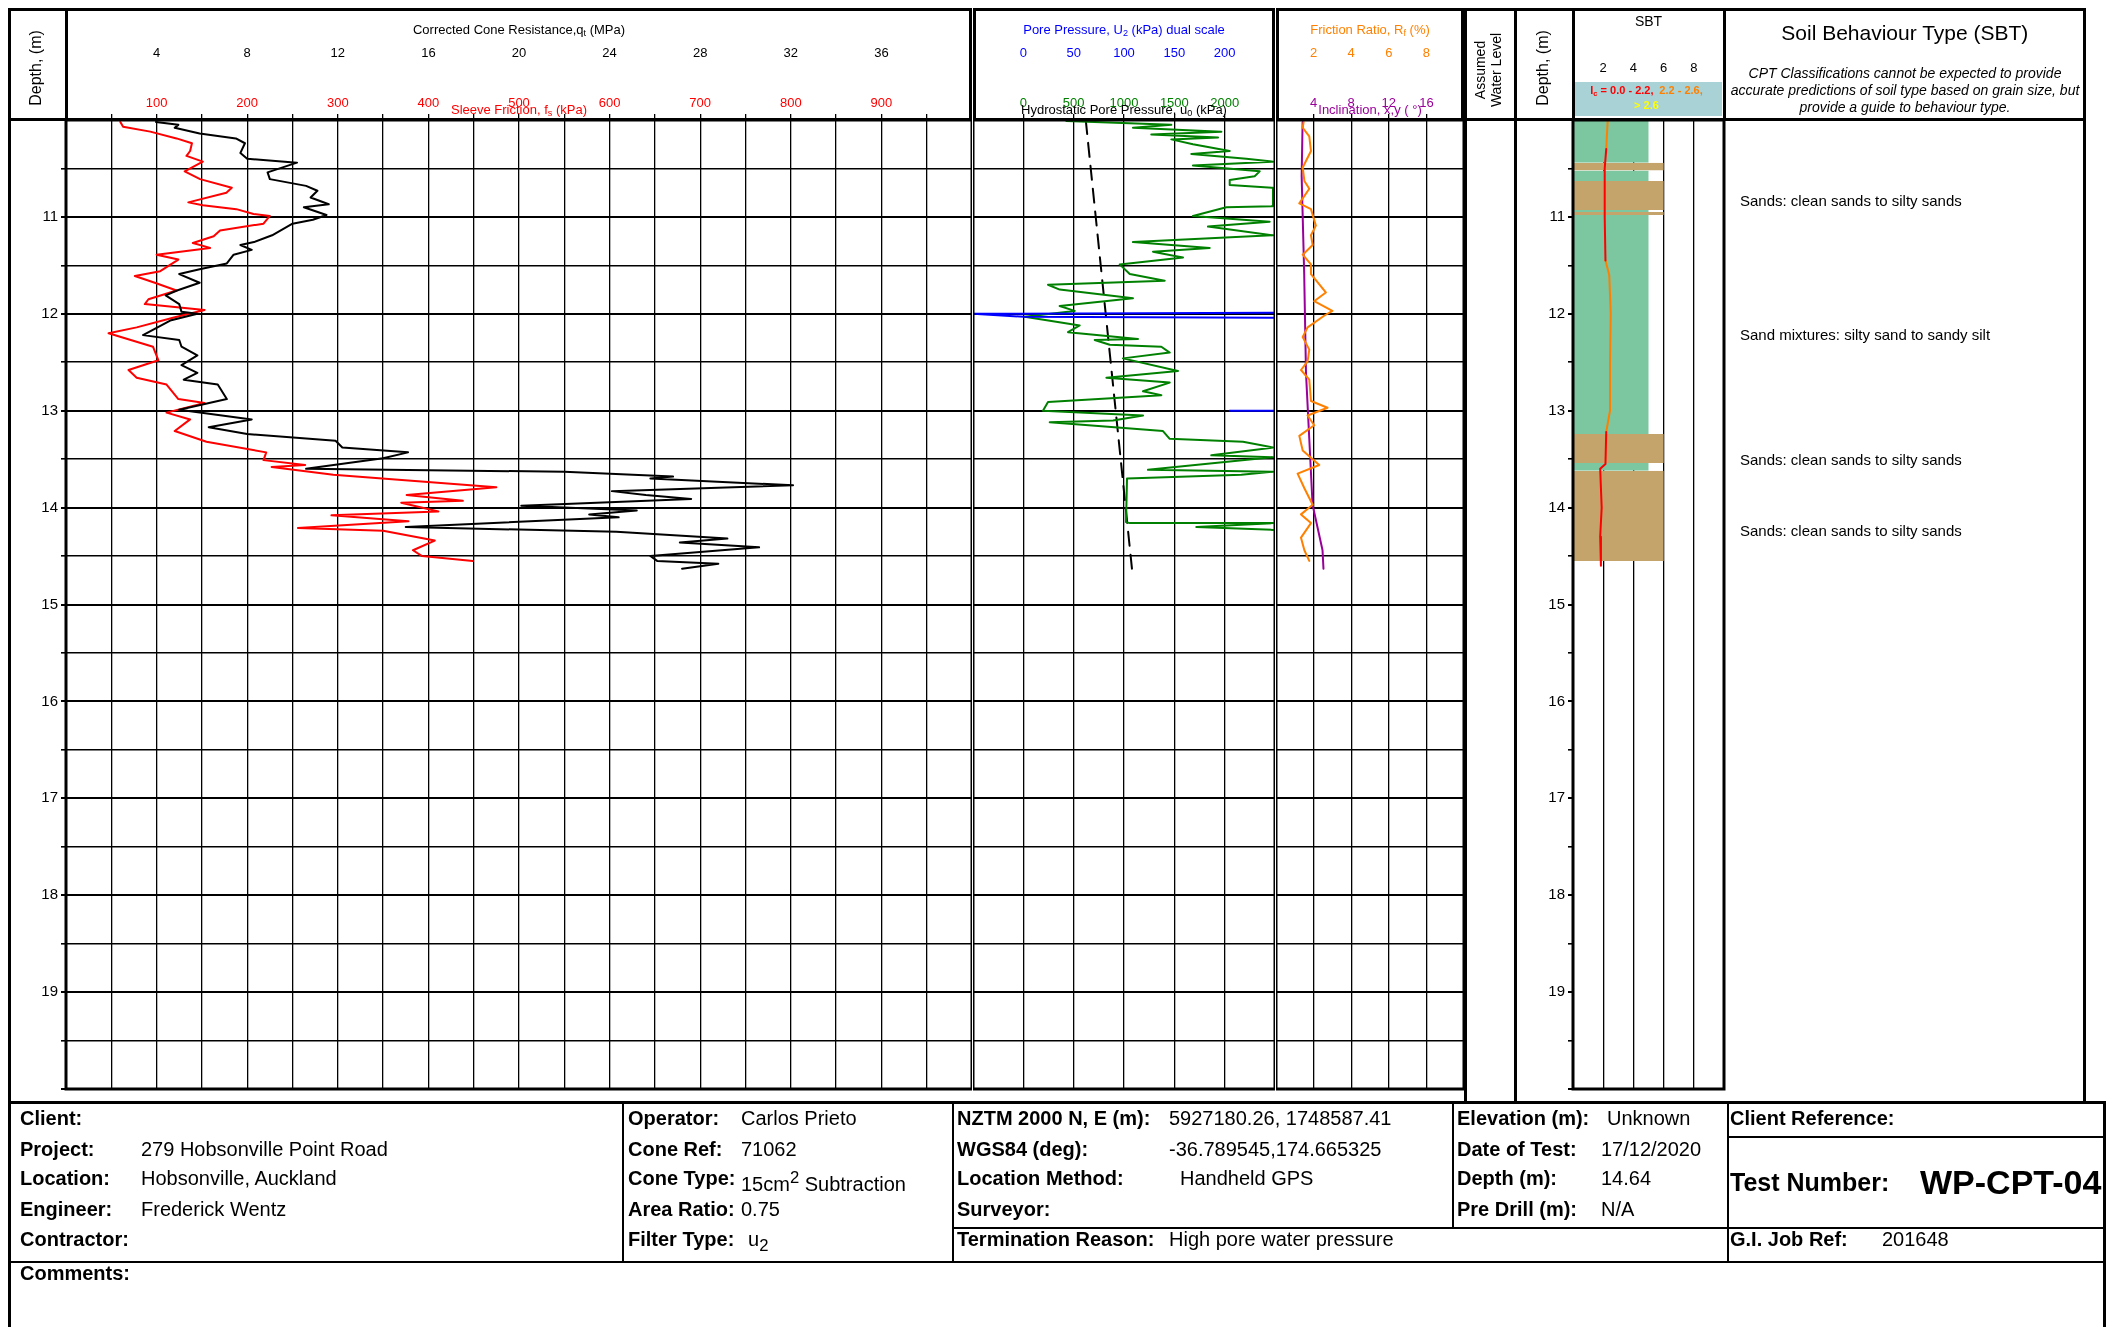  Describe the element at coordinates (1224, 52) in the screenshot. I see `x2-tick-label: 200` at that location.